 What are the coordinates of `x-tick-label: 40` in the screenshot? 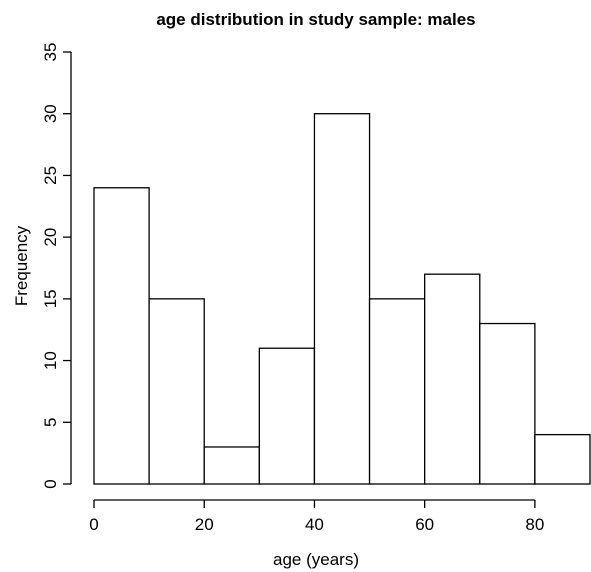 It's located at (314, 524).